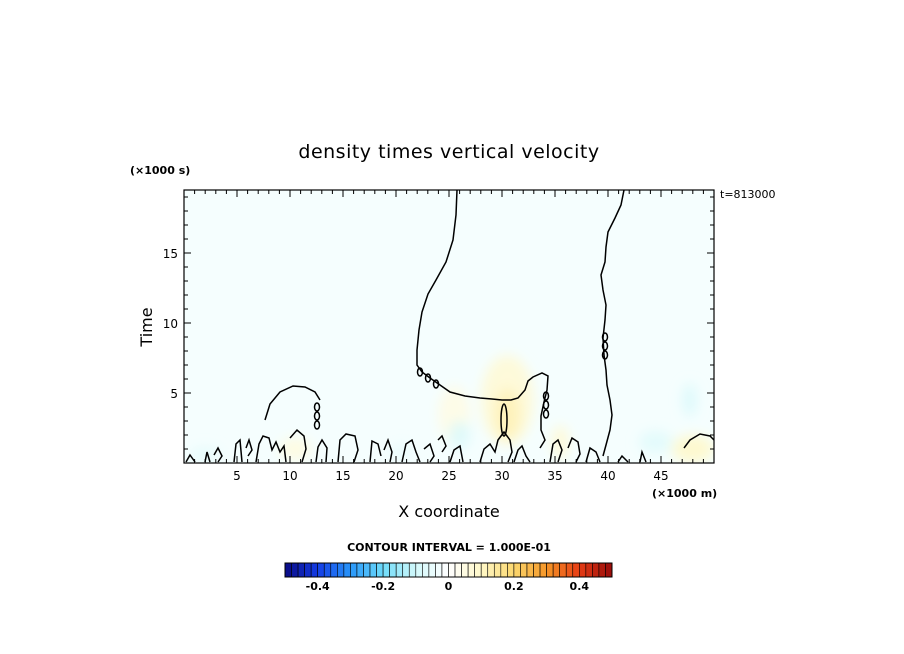 The height and width of the screenshot is (654, 904). I want to click on x-tick-label: 40, so click(607, 476).